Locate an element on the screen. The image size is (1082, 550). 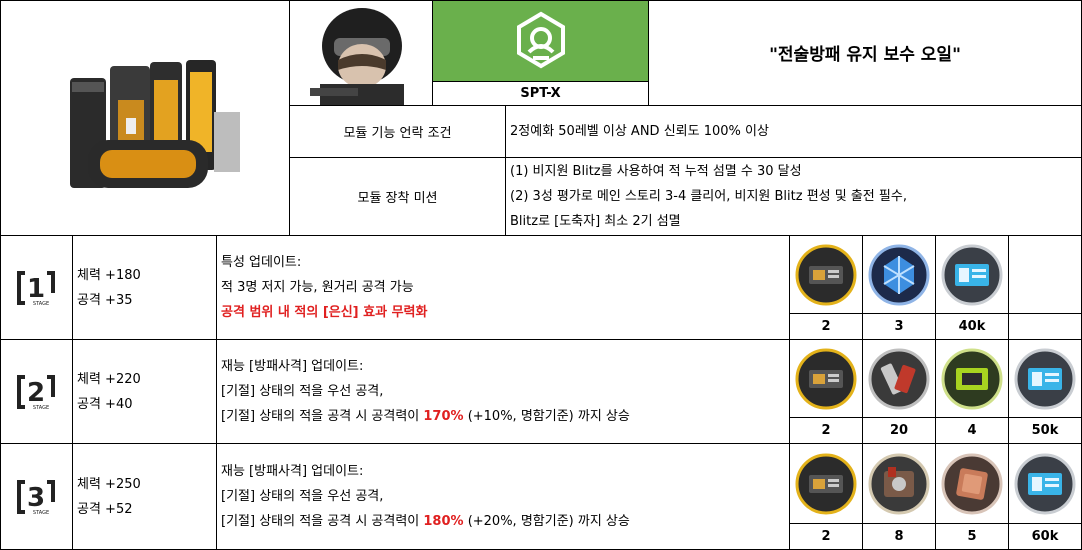
module-canister-illustration is located at coordinates (155, 124).